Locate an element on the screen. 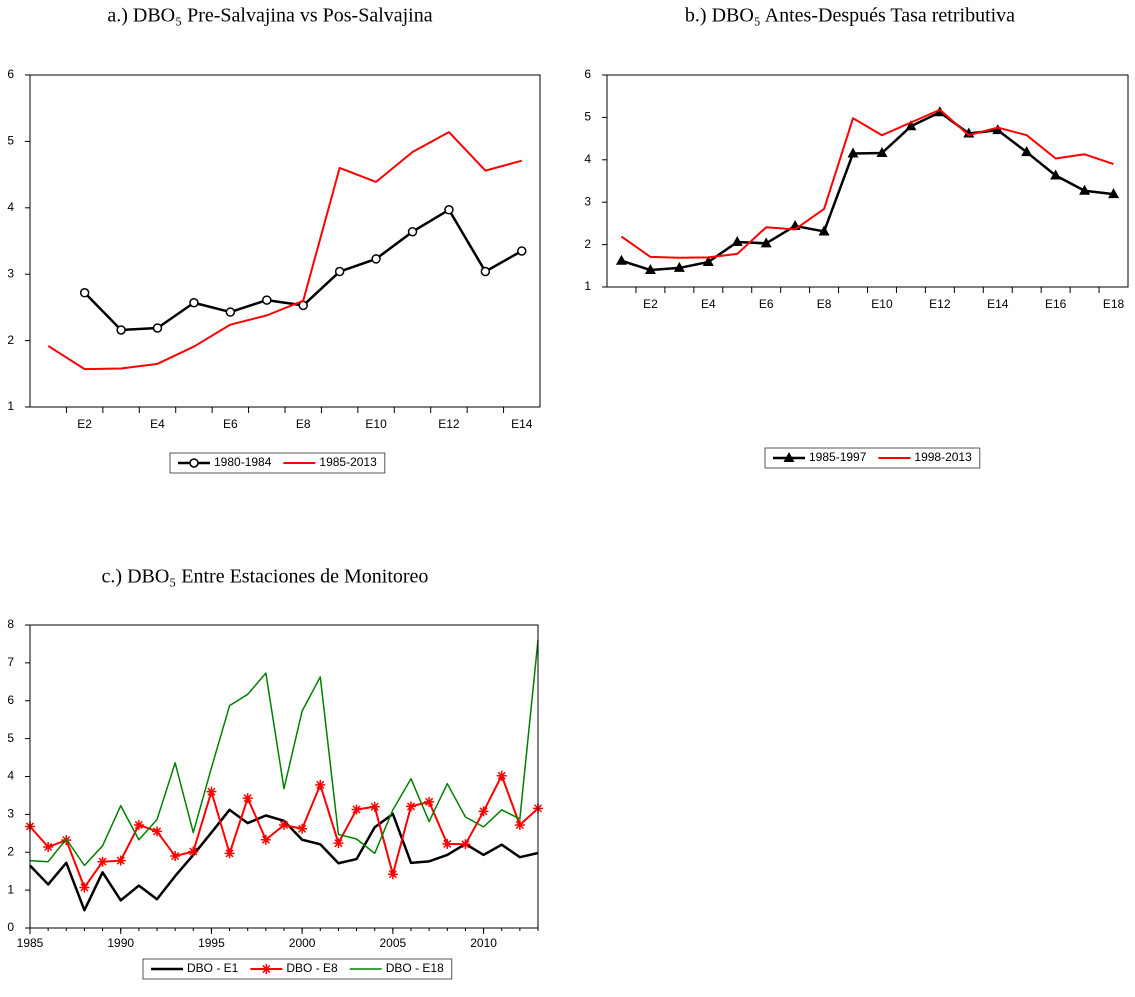  chart-title: a.) DBO₅ Pre-Salvajina vs Pos-Salvajina is located at coordinates (269, 16).